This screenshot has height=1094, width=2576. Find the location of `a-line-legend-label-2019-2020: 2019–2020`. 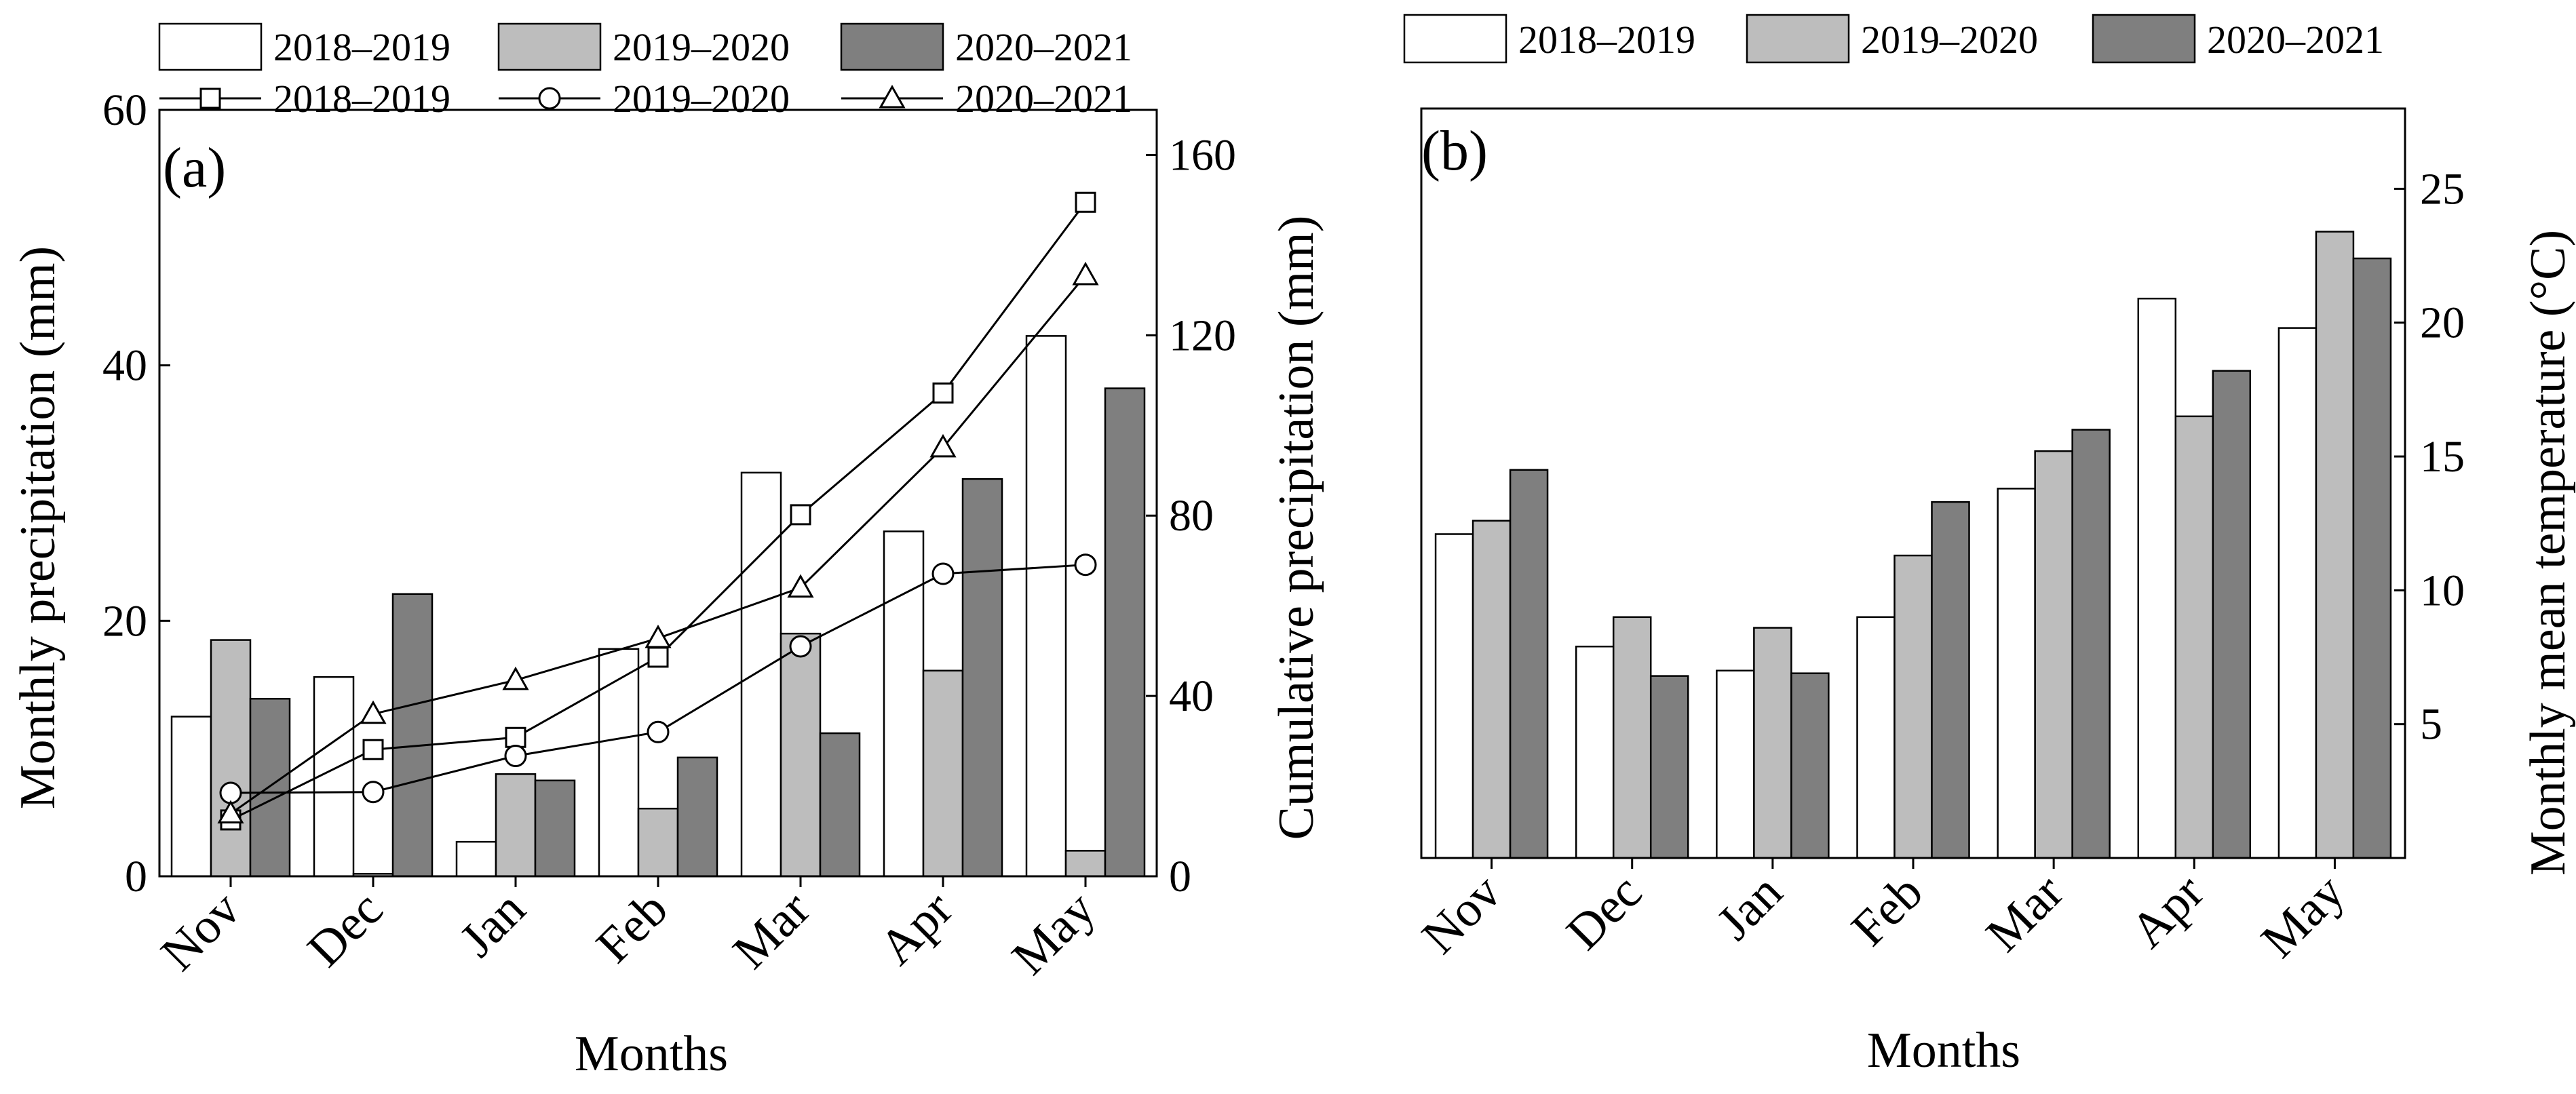

a-line-legend-label-2019-2020: 2019–2020 is located at coordinates (702, 99).